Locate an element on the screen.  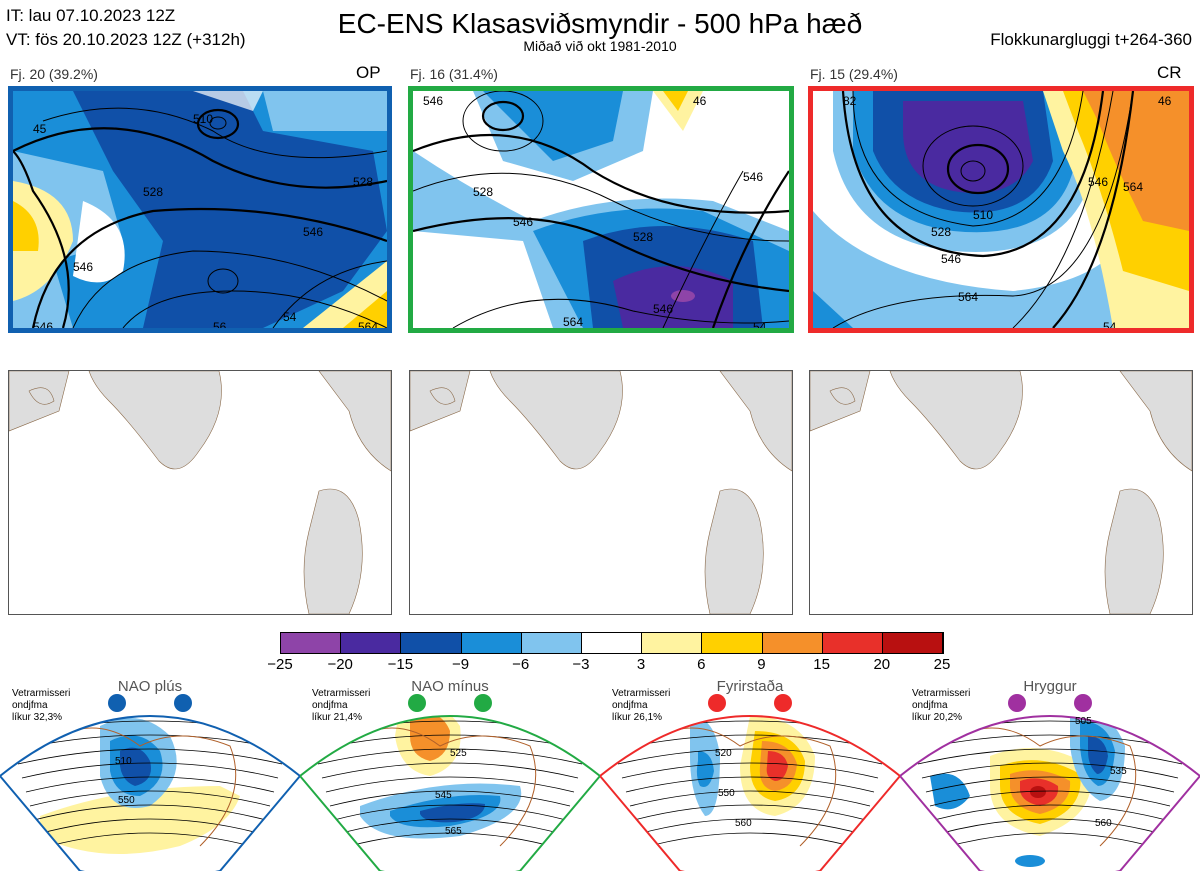
colorbar-tick-label: 20 is located at coordinates (882, 664).